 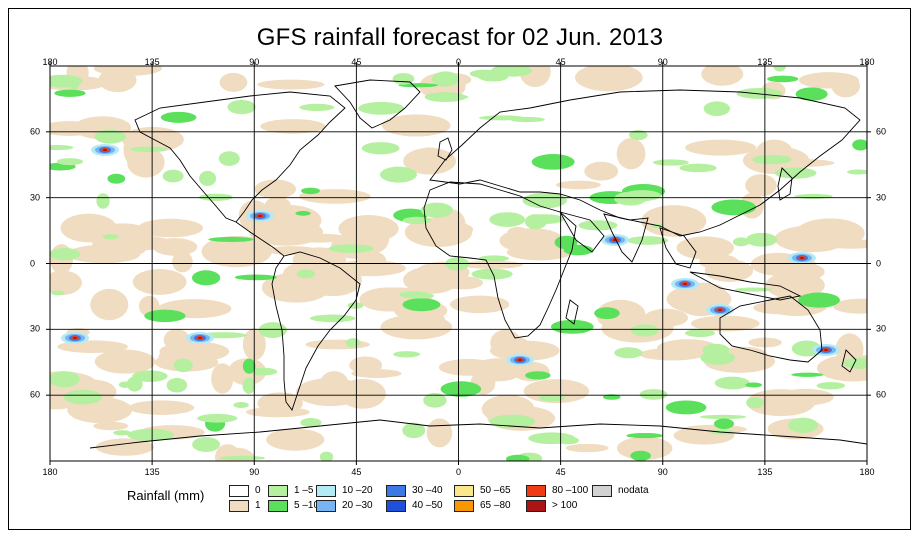 What do you see at coordinates (304, 490) in the screenshot?
I see `legend-label: 1 –5` at bounding box center [304, 490].